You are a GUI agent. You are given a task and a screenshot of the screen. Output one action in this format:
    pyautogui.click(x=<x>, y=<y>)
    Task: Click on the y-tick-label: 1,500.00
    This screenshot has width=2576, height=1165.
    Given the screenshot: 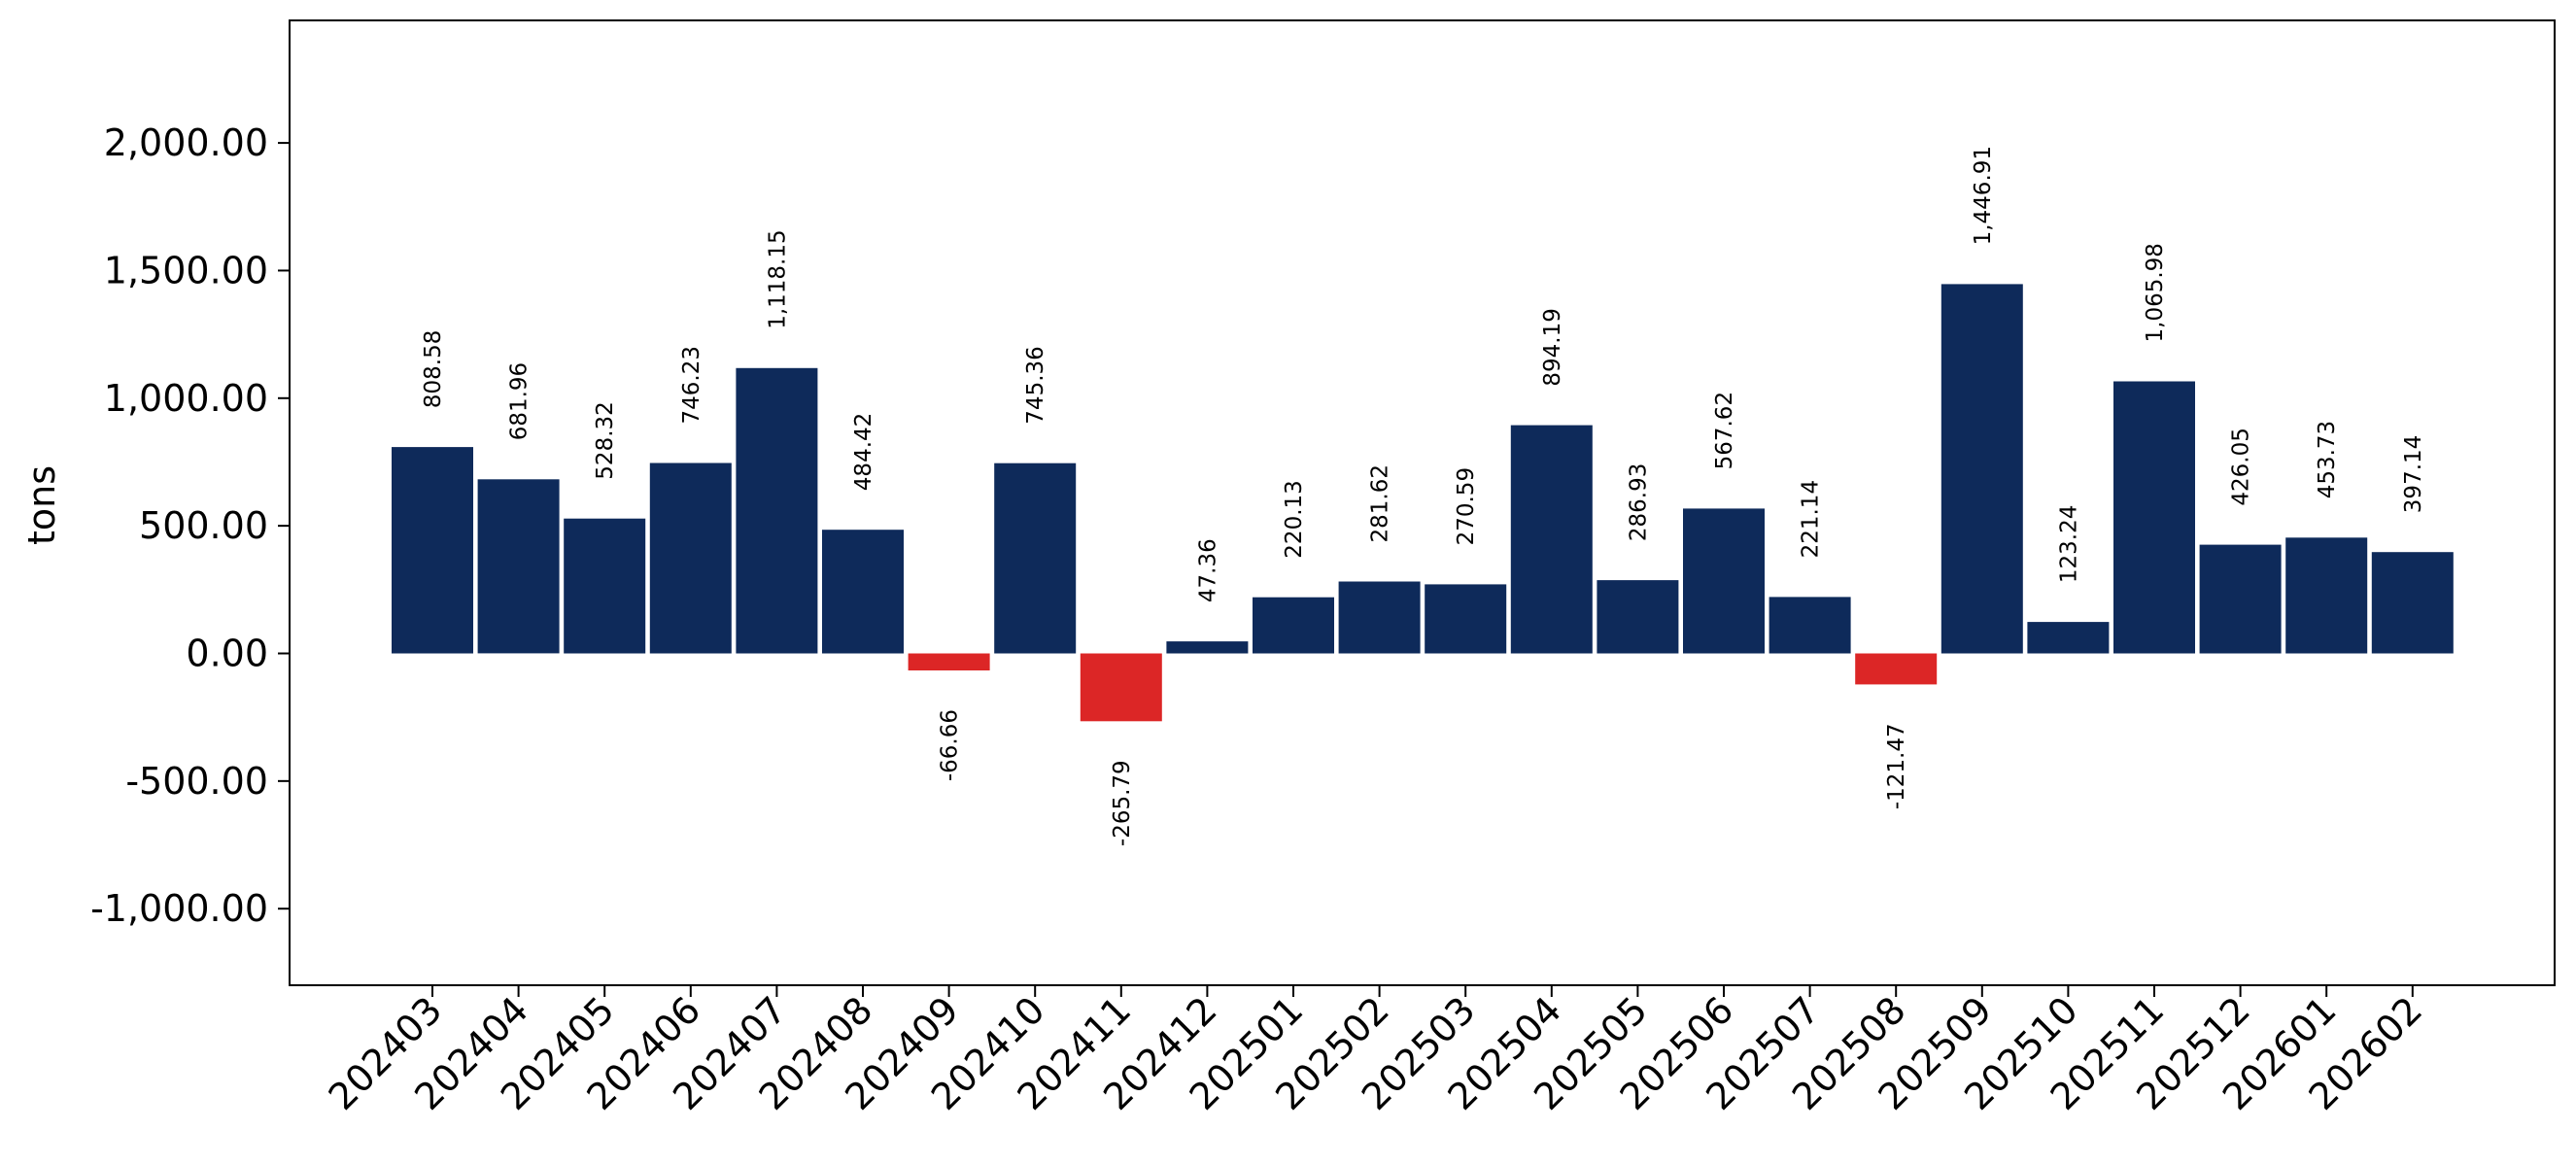 What is the action you would take?
    pyautogui.click(x=186, y=270)
    